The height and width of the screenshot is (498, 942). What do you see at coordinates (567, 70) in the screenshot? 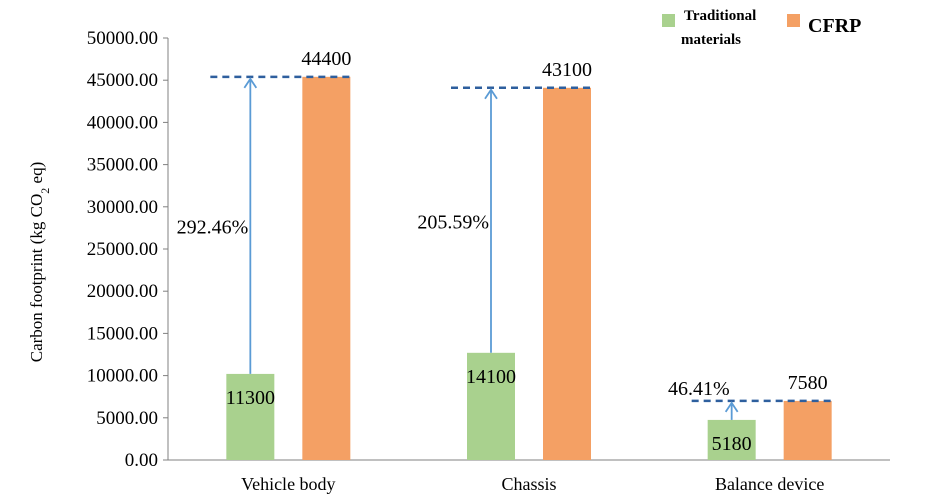
I see `data-label-cfrp: 43100` at bounding box center [567, 70].